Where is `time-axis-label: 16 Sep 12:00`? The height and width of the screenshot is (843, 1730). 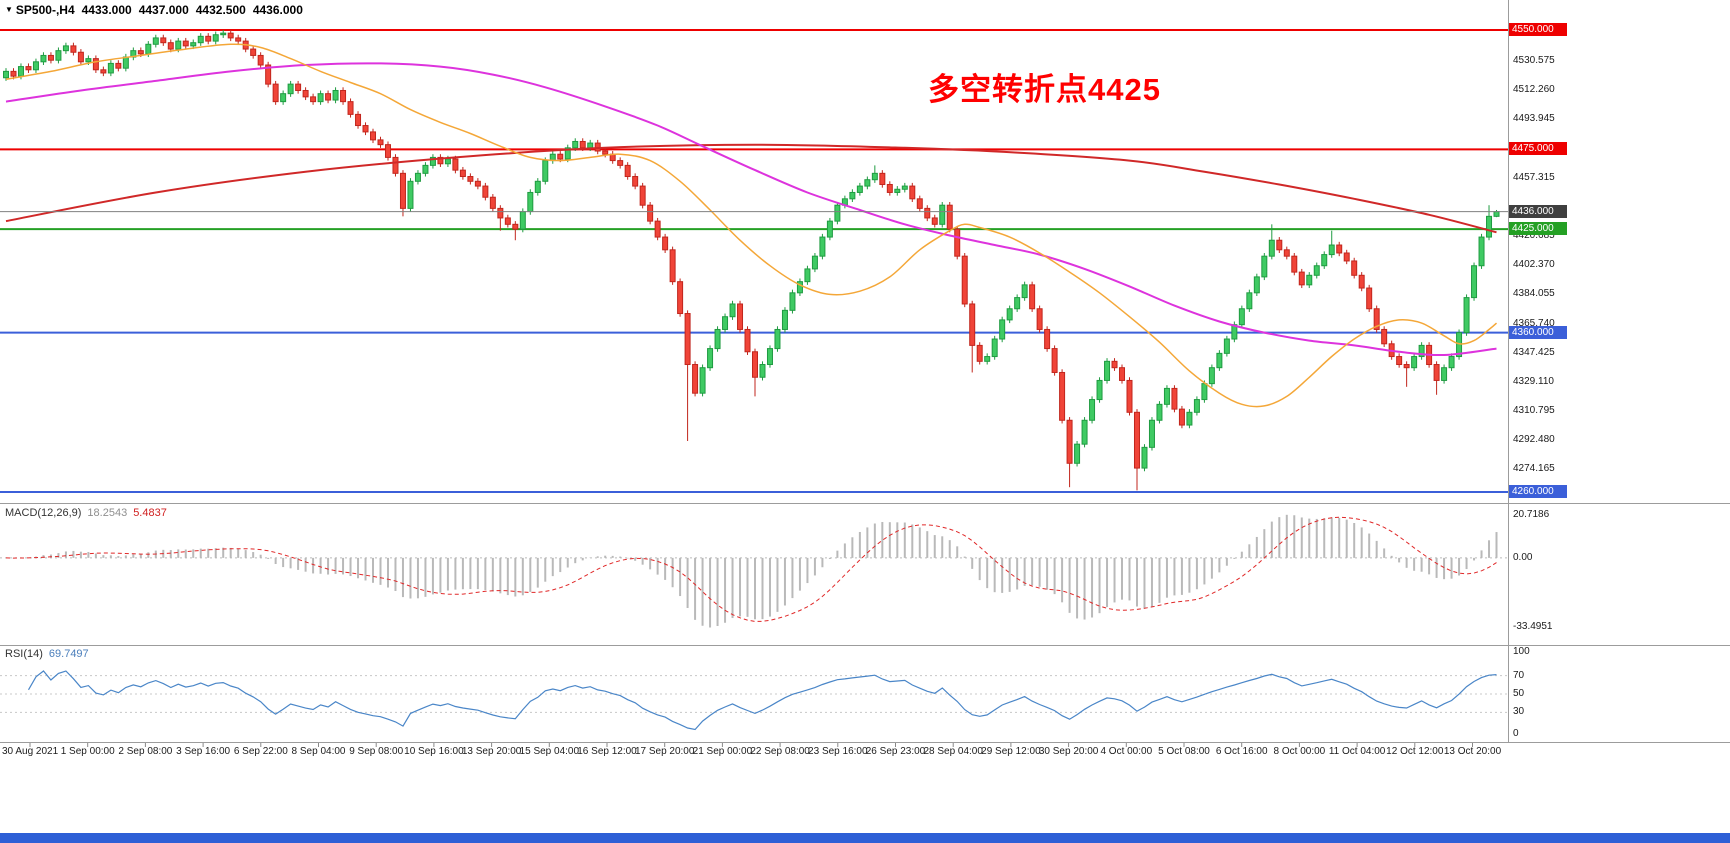 time-axis-label: 16 Sep 12:00 is located at coordinates (607, 751).